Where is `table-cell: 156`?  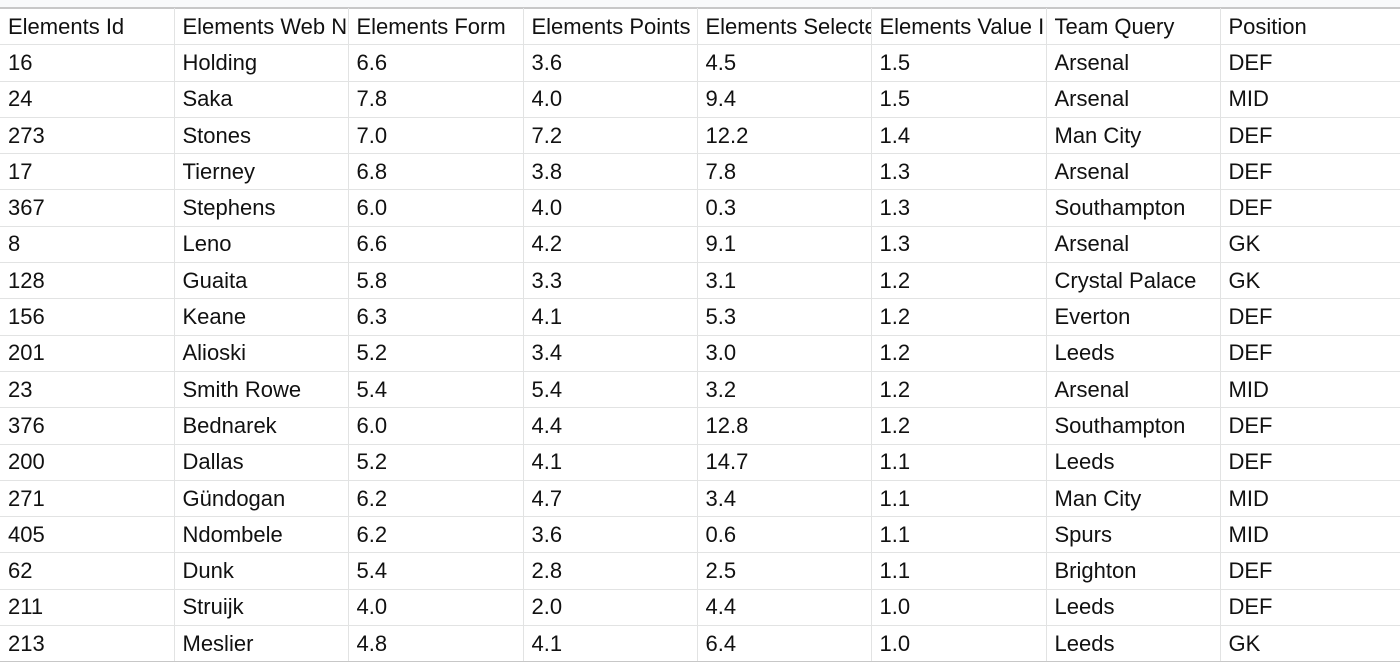
table-cell: 156 is located at coordinates (87, 317).